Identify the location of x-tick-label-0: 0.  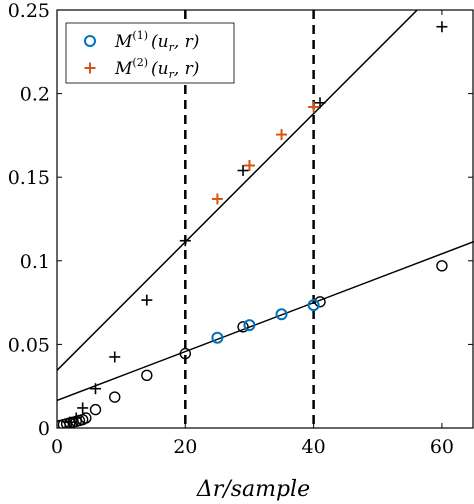
(57, 447).